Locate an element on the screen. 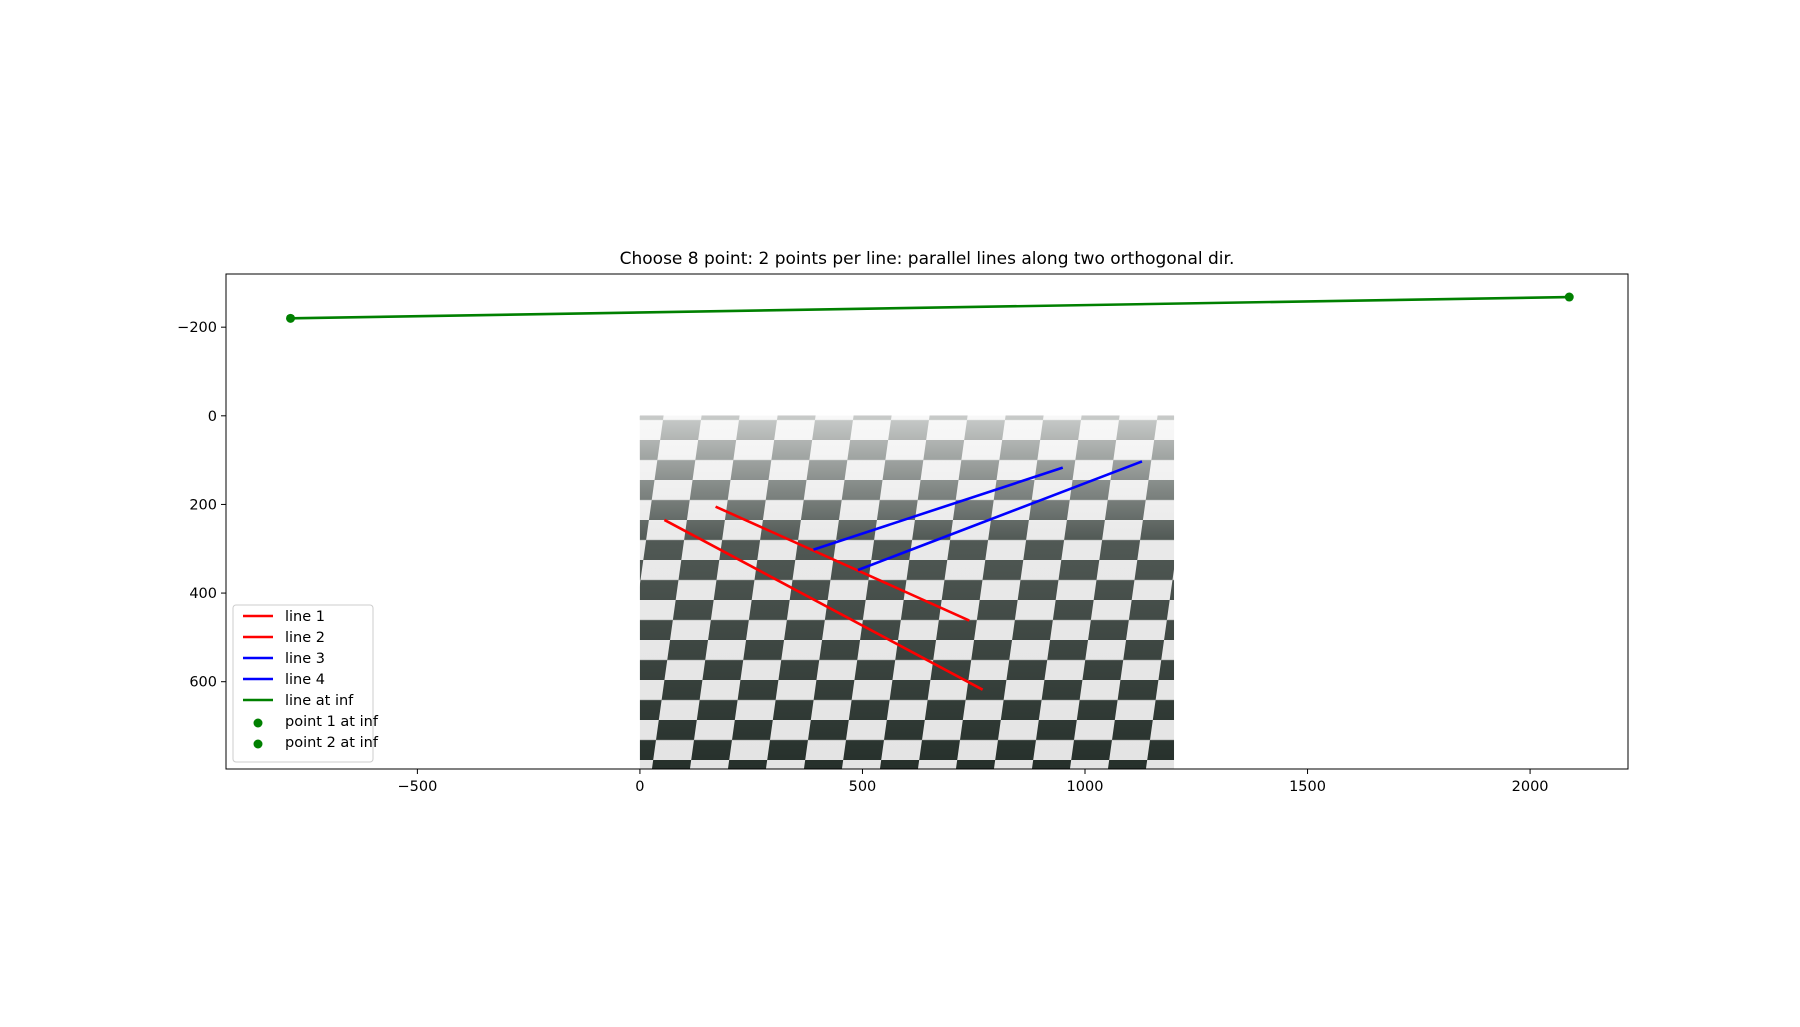 This screenshot has height=1027, width=1800. y-tick-label: 200 is located at coordinates (203, 505).